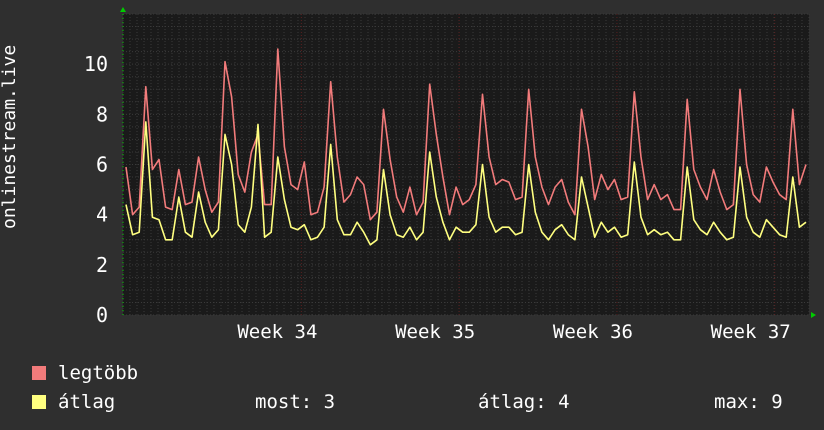 This screenshot has width=824, height=430. What do you see at coordinates (39, 402) in the screenshot?
I see `legend-swatch-avg` at bounding box center [39, 402].